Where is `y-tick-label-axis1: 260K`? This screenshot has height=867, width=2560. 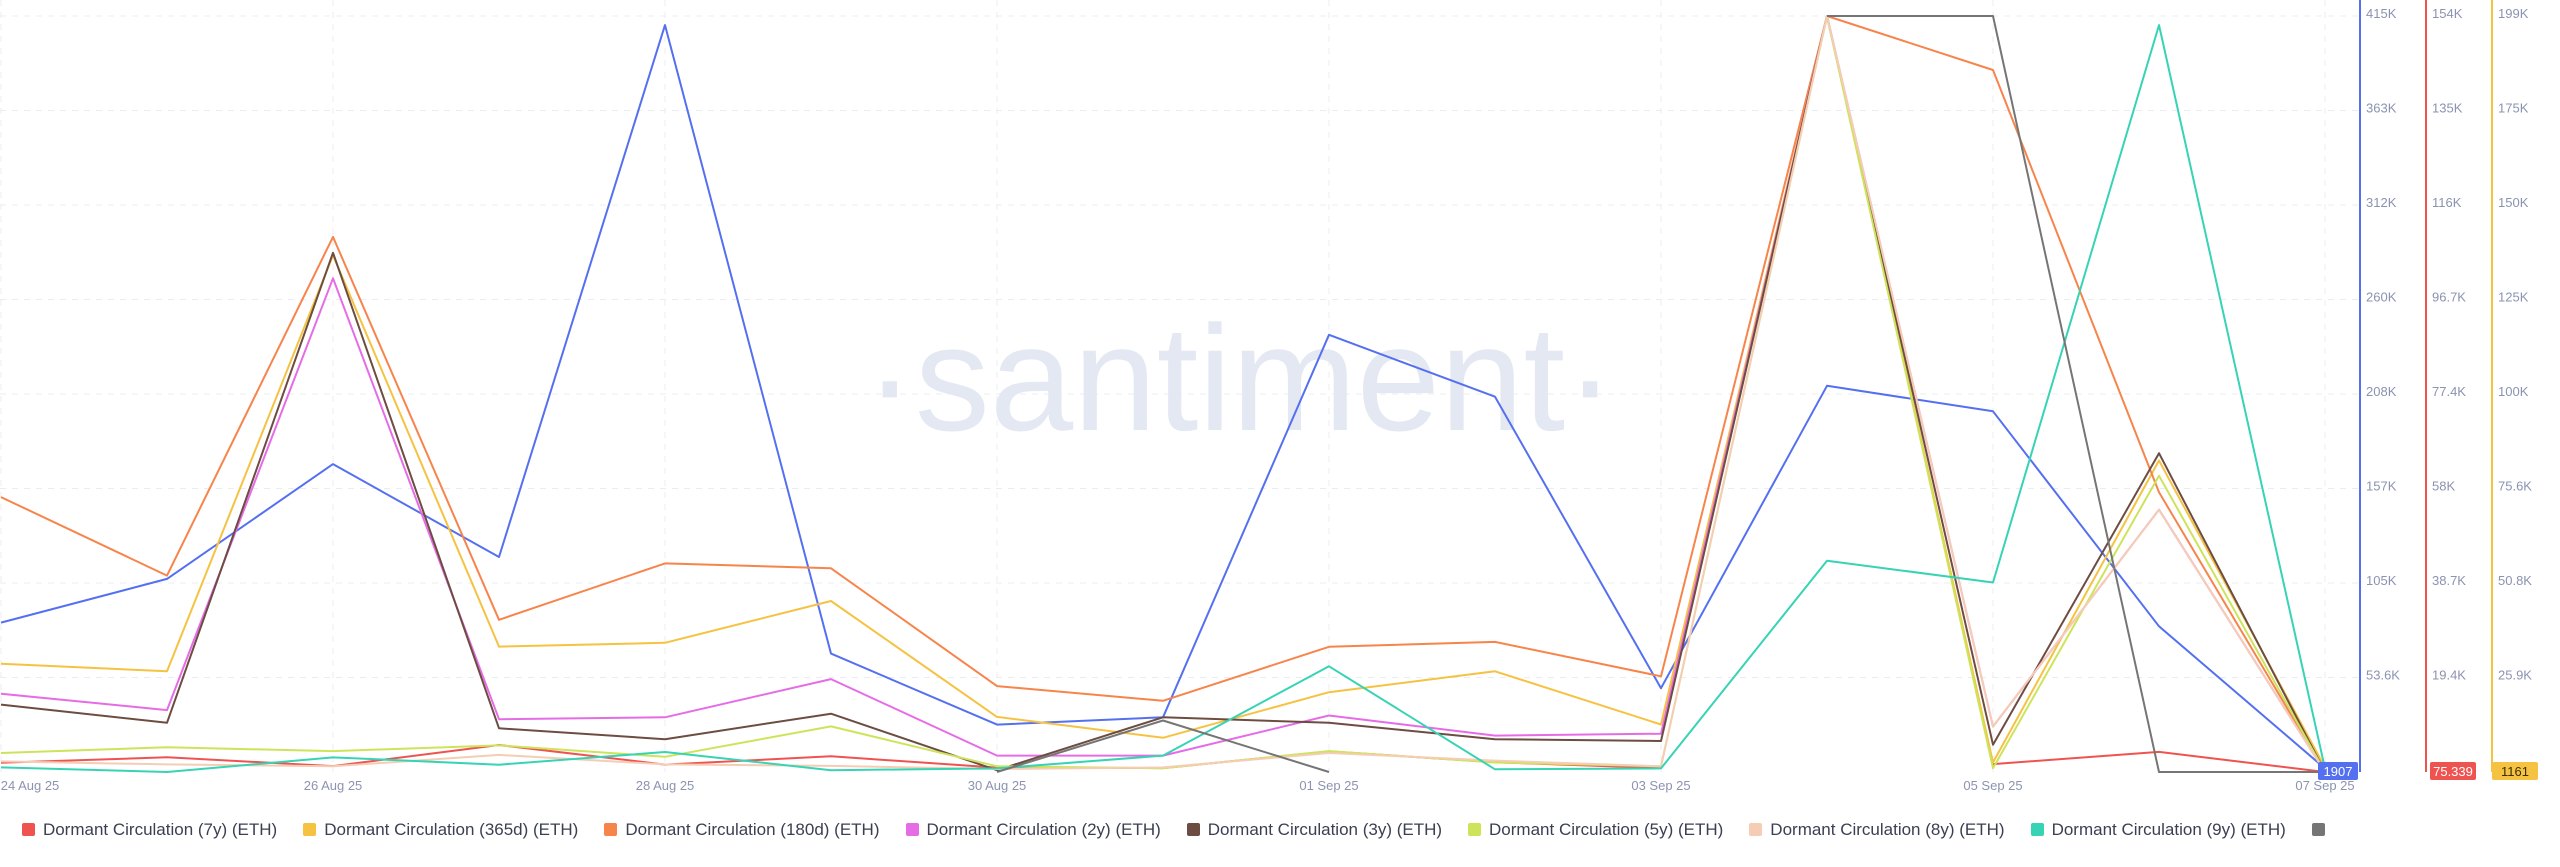
y-tick-label-axis1: 260K is located at coordinates (2381, 297).